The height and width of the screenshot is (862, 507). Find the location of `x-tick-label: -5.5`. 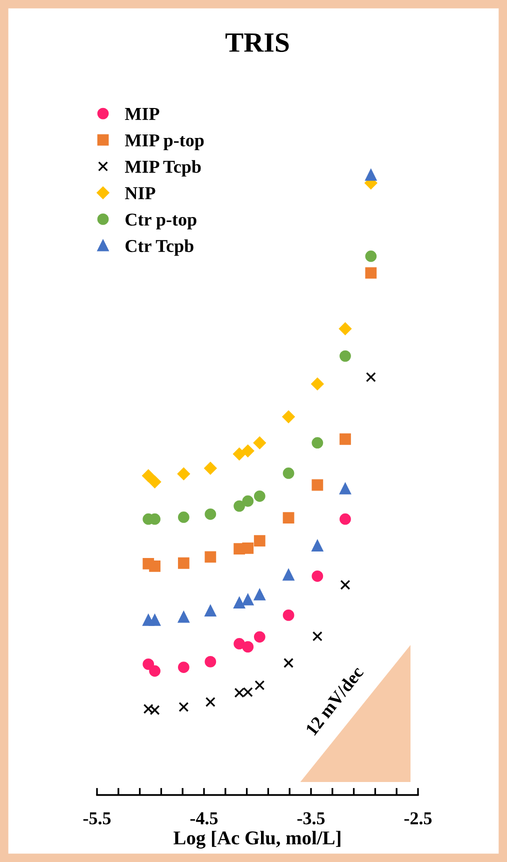

x-tick-label: -5.5 is located at coordinates (97, 818).